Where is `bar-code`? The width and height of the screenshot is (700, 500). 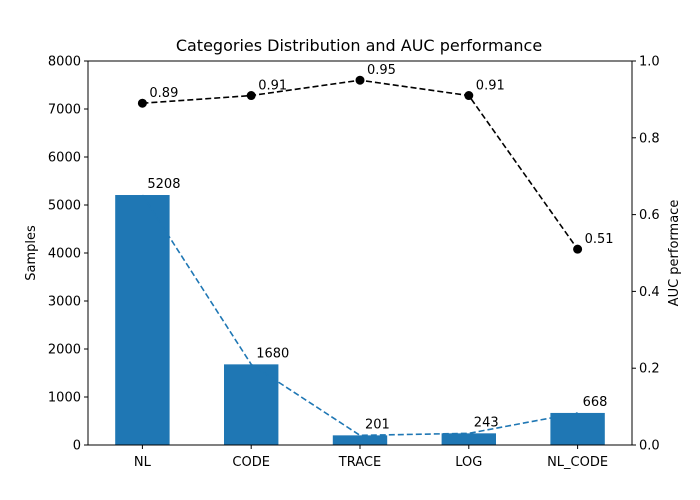
bar-code is located at coordinates (251, 404).